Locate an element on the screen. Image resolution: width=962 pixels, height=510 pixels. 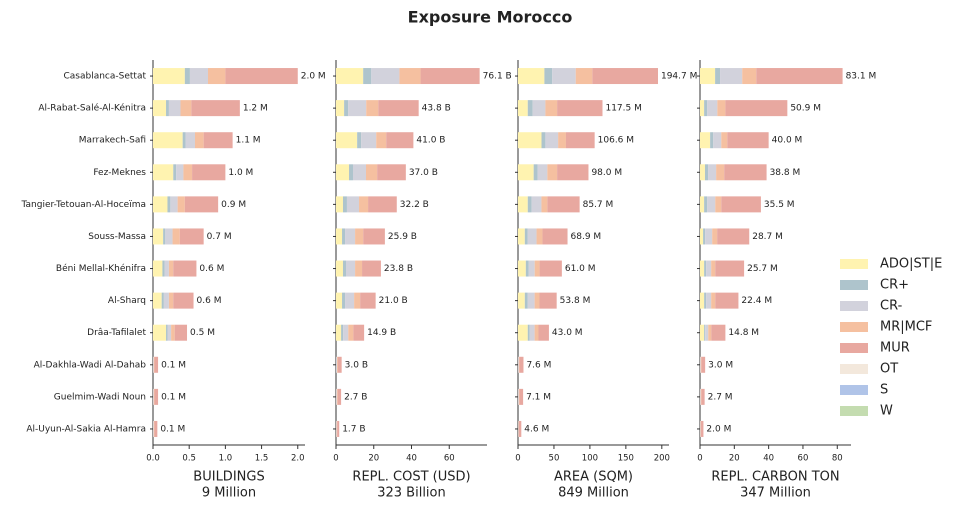
value-label: 7.1 M is located at coordinates (538, 397).